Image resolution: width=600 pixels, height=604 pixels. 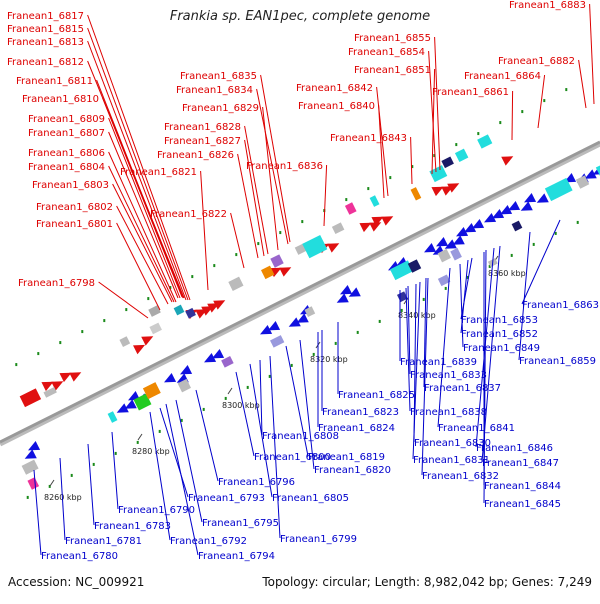 What do you see at coordinates (54, 81) in the screenshot?
I see `gene-label: Franean1_6811` at bounding box center [54, 81].